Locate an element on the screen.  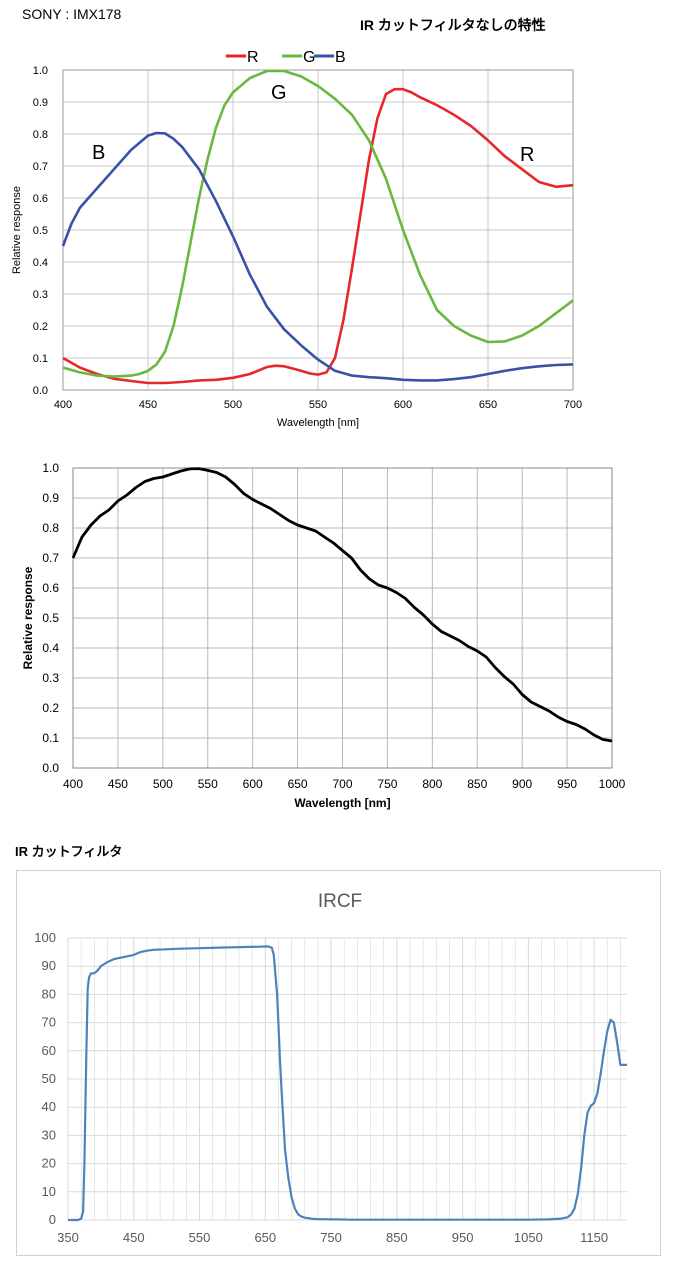
y-tick-label: 60 is located at coordinates (49, 1050).